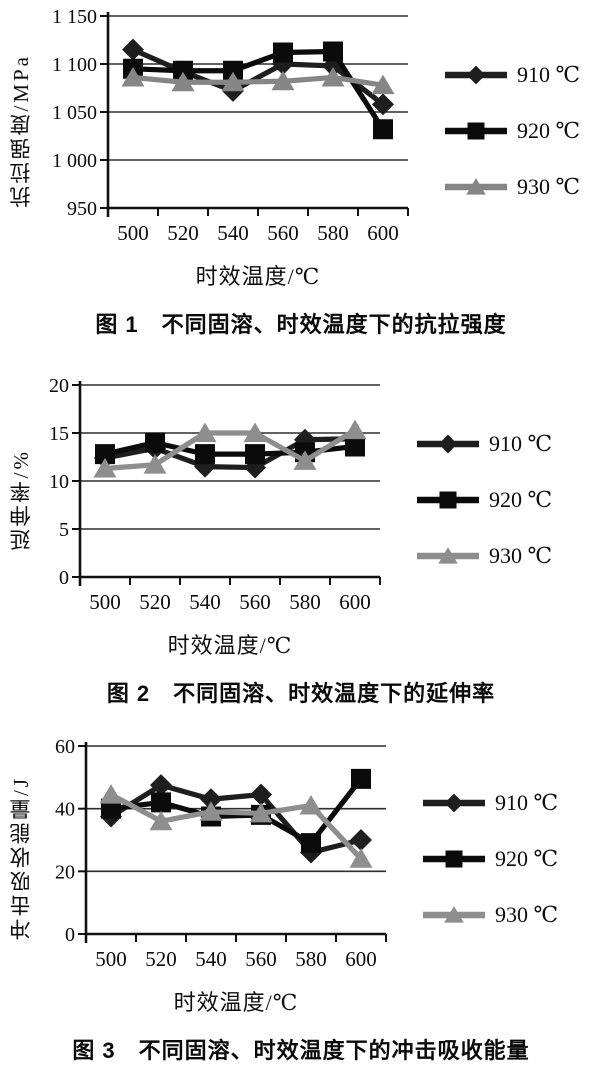 The width and height of the screenshot is (611, 1065). What do you see at coordinates (74, 17) in the screenshot?
I see `y-tick-label: 1 150` at bounding box center [74, 17].